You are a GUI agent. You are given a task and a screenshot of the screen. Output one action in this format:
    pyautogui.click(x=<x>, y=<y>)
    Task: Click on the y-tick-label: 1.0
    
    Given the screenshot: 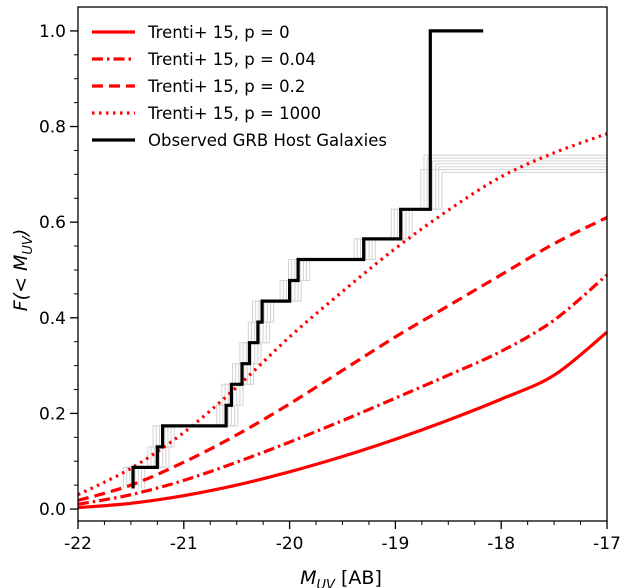 What is the action you would take?
    pyautogui.click(x=52, y=32)
    